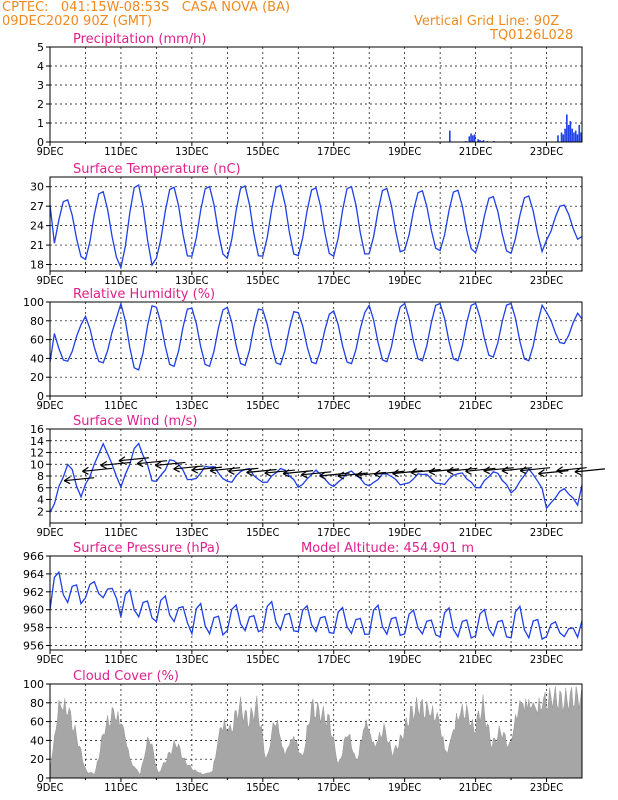  What do you see at coordinates (146, 7) in the screenshot?
I see `header-station: CPTEC: 041:15W-08:53S CASA NOVA (BA)` at bounding box center [146, 7].